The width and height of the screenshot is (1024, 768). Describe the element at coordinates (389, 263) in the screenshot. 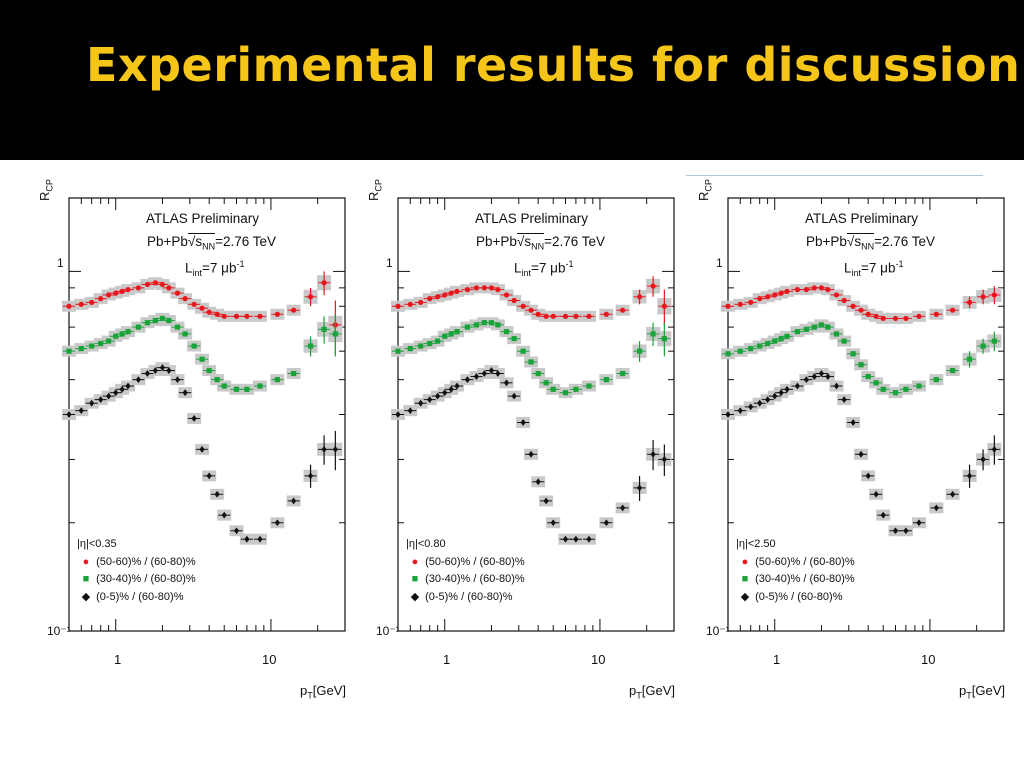

I see `y-tick-label: 1` at that location.